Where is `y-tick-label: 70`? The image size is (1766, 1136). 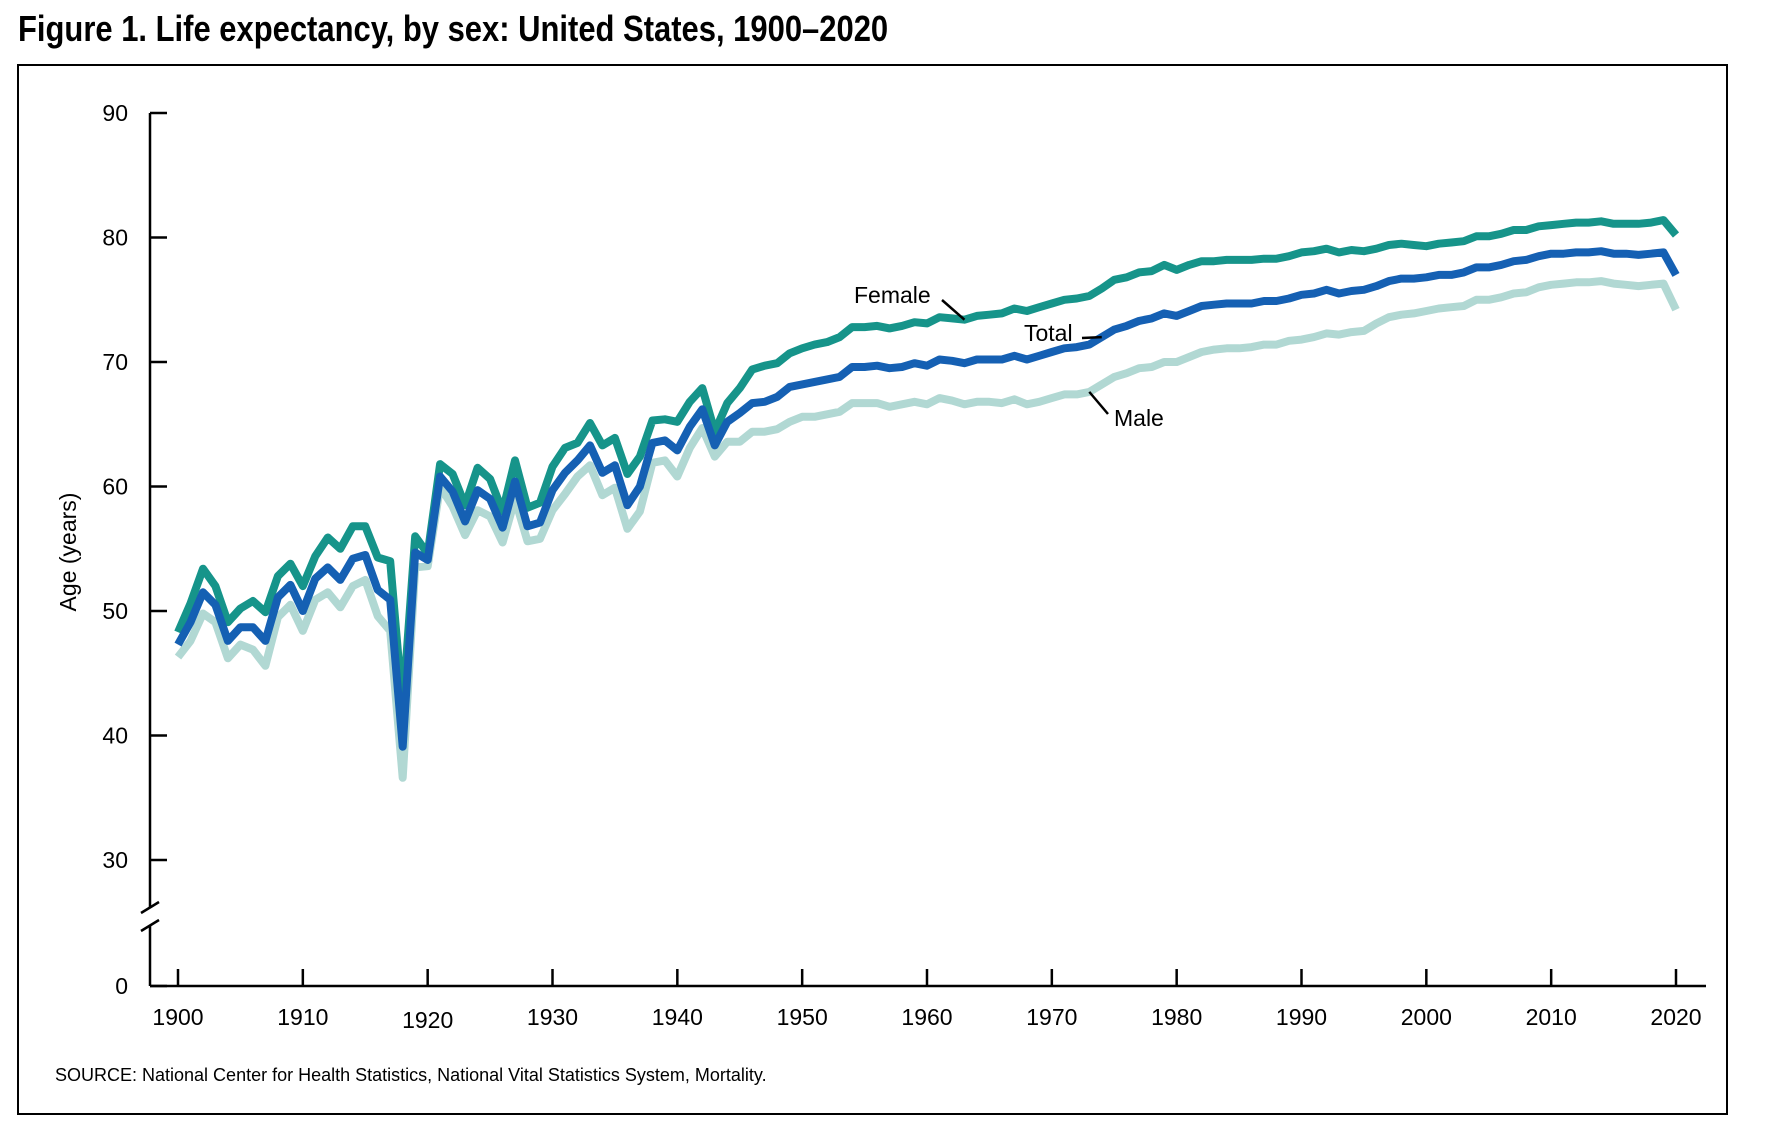 y-tick-label: 70 is located at coordinates (115, 362).